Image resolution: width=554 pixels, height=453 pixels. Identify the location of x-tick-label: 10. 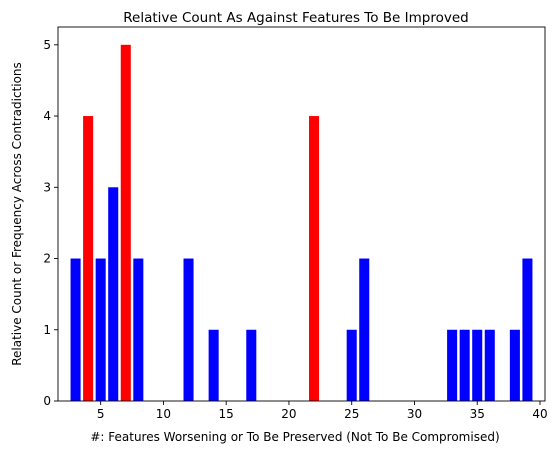
(163, 414).